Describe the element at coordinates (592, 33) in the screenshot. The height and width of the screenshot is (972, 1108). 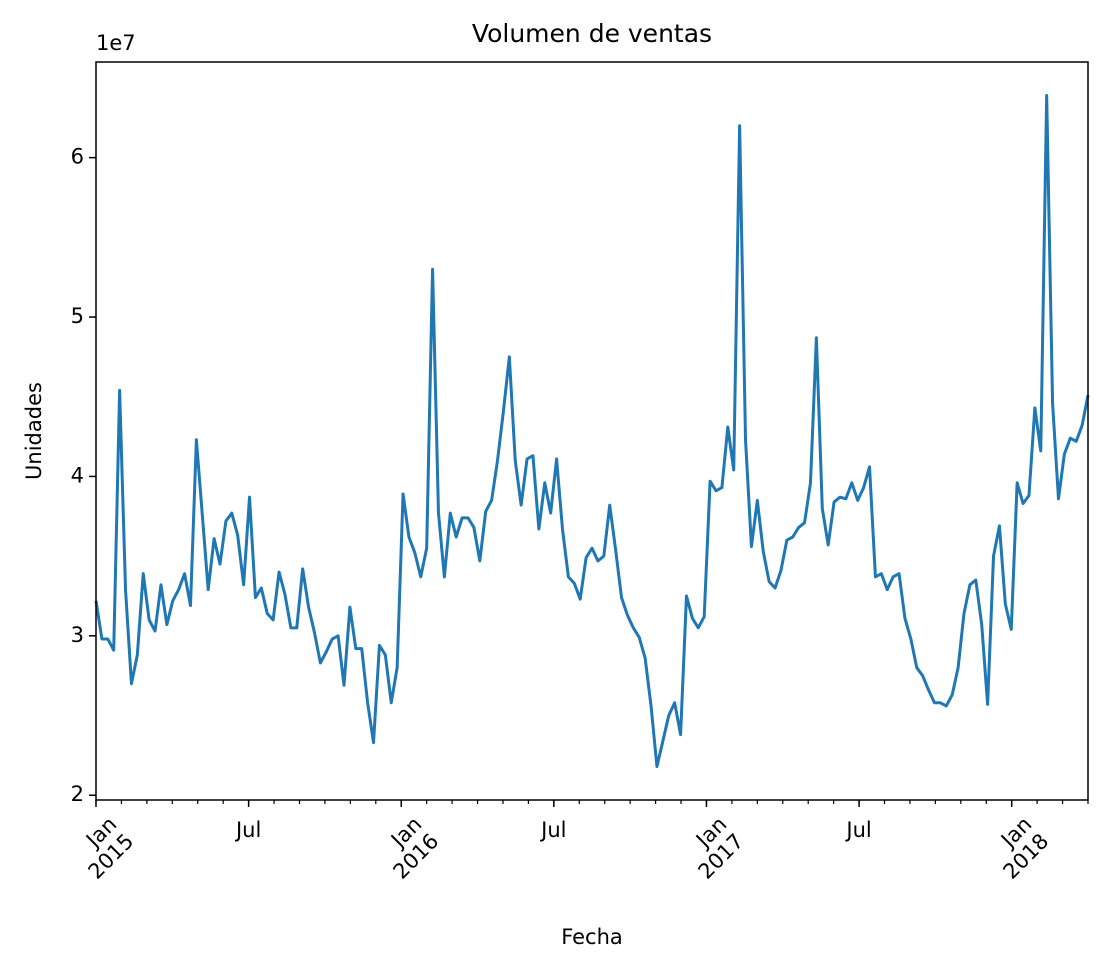
I see `chart-title: Volumen de ventas` at that location.